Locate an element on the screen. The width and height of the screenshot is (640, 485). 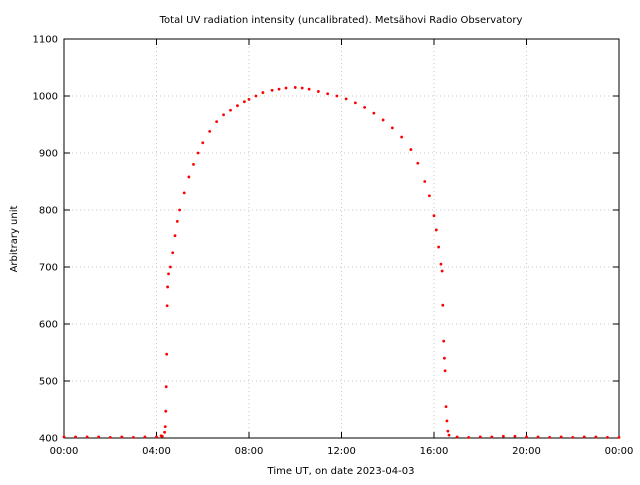
x-tick-label: 12:00 is located at coordinates (341, 451).